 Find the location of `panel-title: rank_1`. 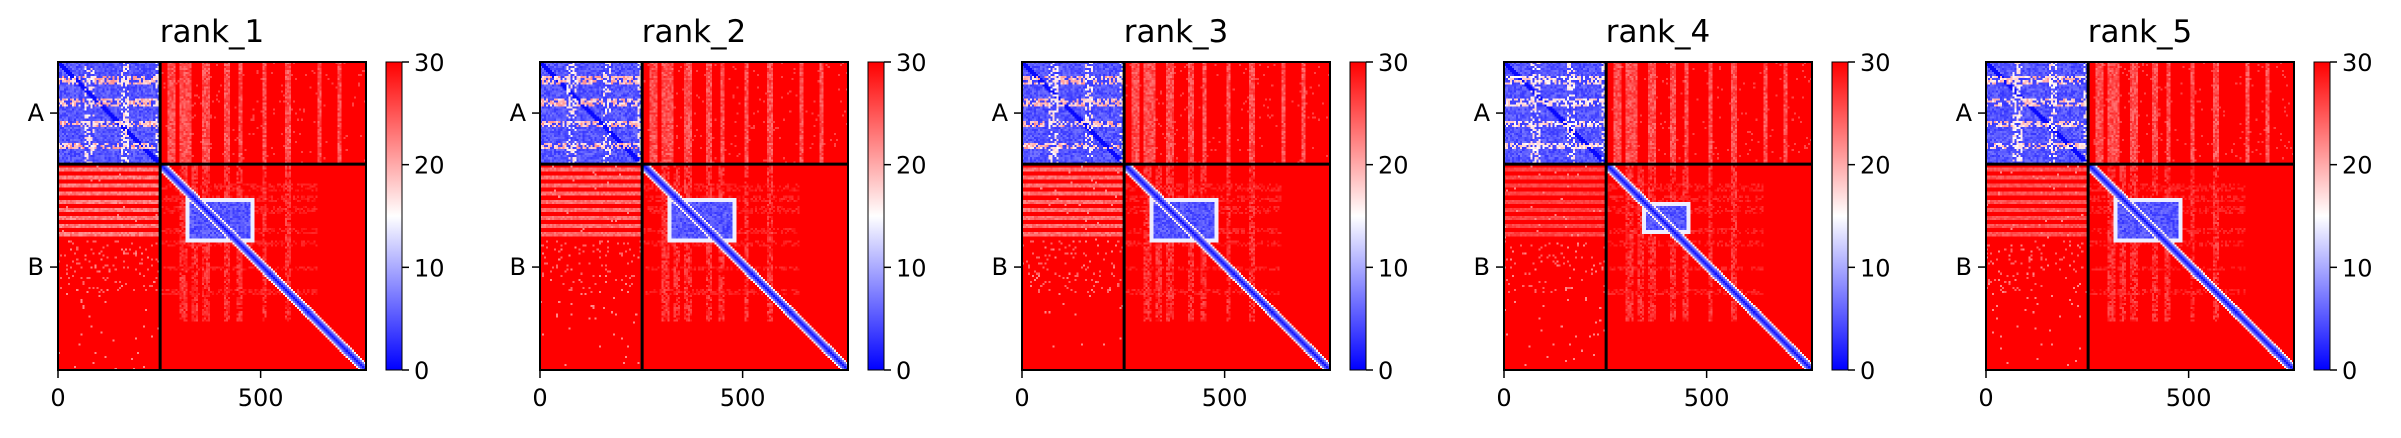

panel-title: rank_1 is located at coordinates (212, 32).